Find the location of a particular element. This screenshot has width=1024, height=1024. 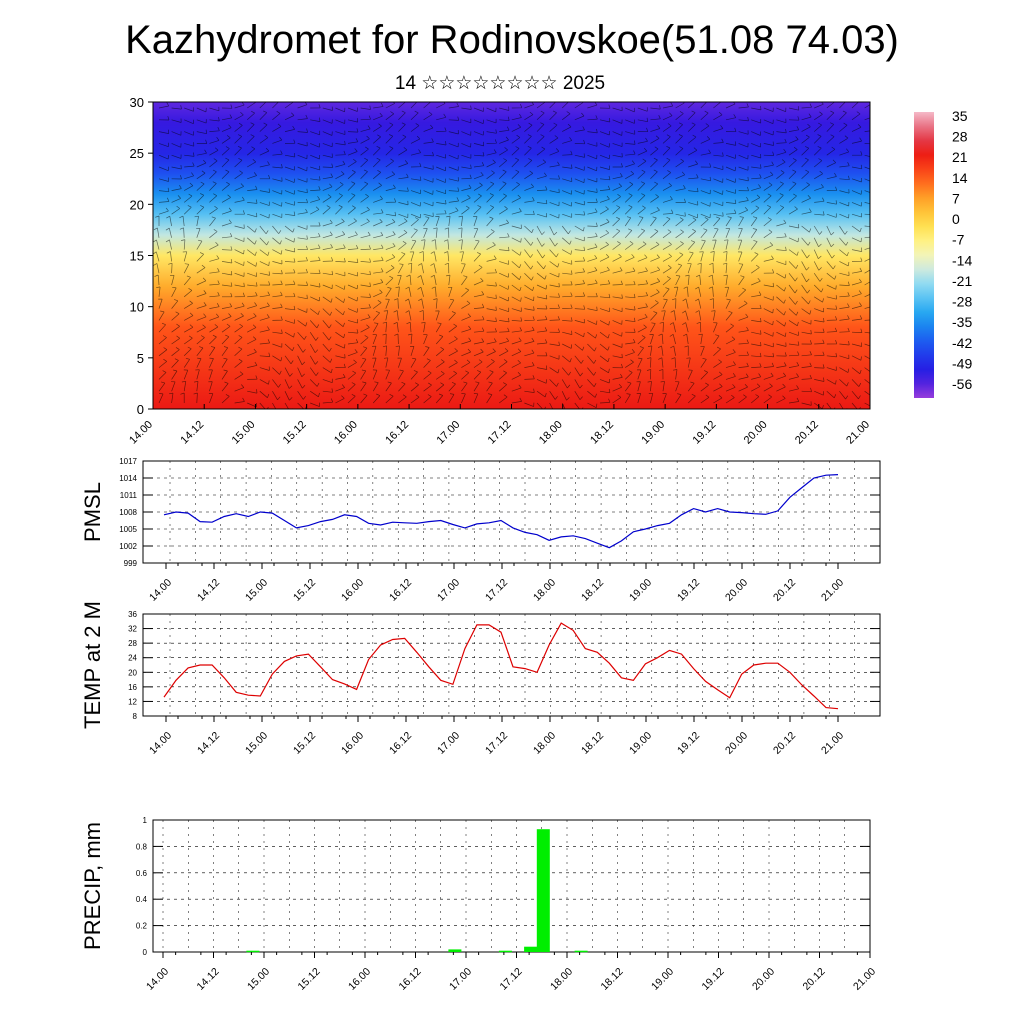

y-tick-label: 0.4 is located at coordinates (142, 899).